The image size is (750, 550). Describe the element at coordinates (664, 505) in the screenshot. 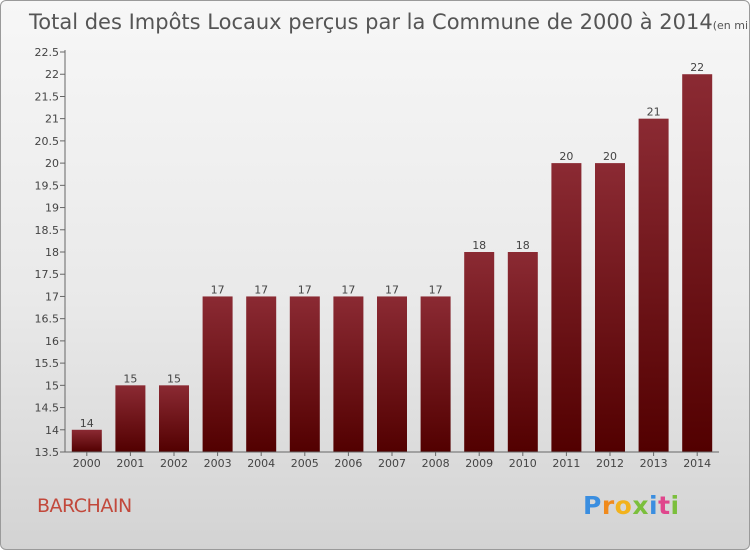

I see `brand-letter: t` at that location.